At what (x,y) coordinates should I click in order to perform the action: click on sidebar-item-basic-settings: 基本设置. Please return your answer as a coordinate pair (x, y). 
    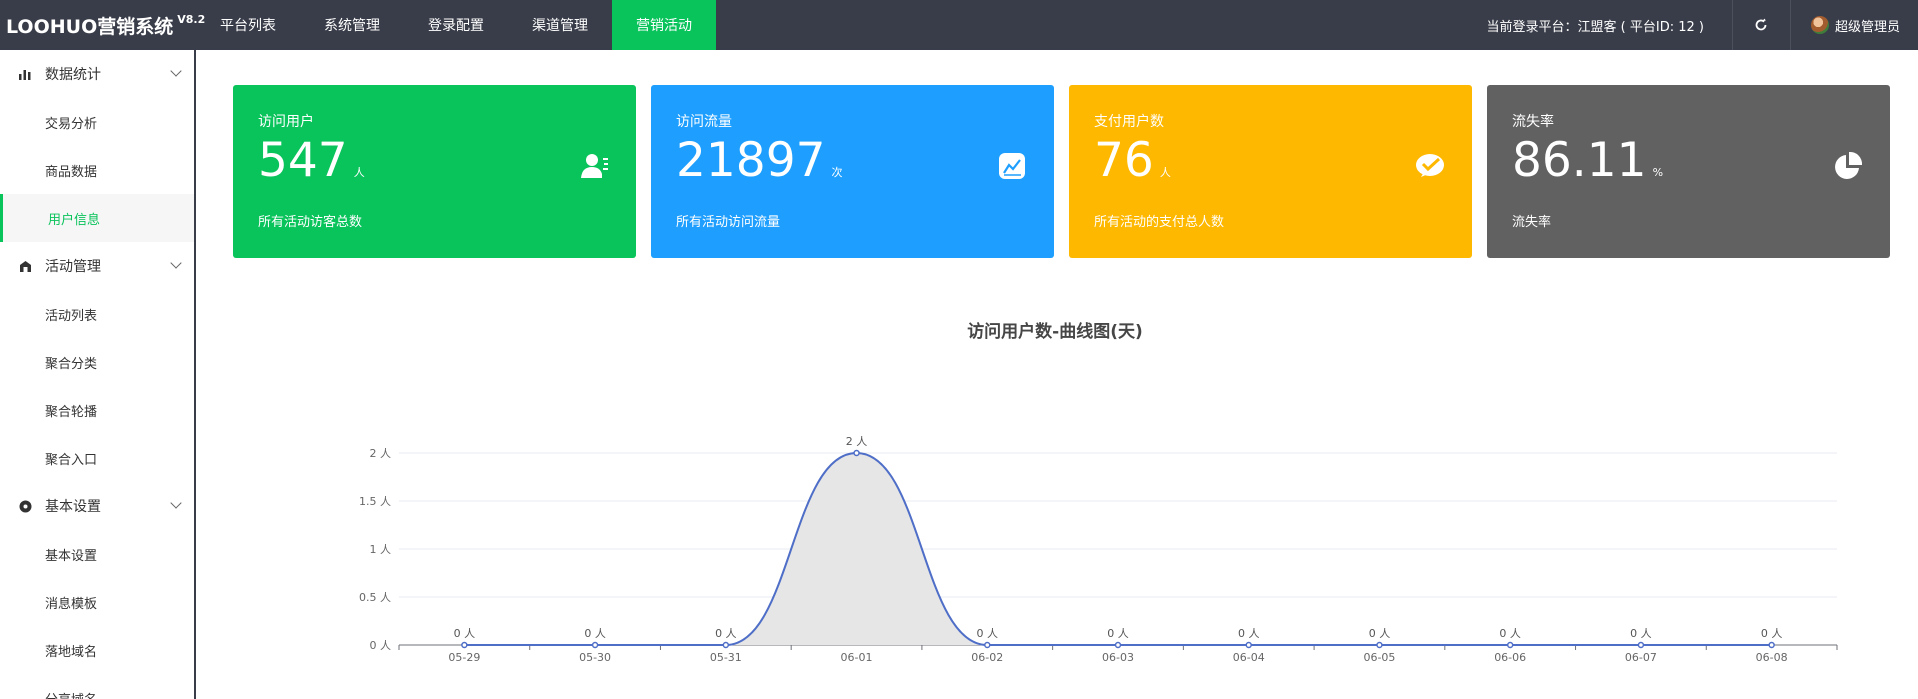
    Looking at the image, I should click on (71, 556).